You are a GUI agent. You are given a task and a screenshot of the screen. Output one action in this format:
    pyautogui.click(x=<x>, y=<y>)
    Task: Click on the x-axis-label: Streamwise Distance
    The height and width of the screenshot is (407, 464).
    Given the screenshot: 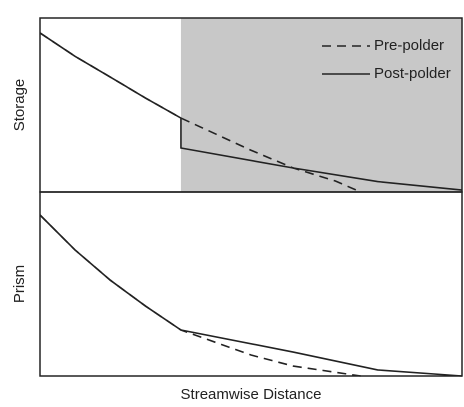 What is the action you would take?
    pyautogui.click(x=251, y=394)
    